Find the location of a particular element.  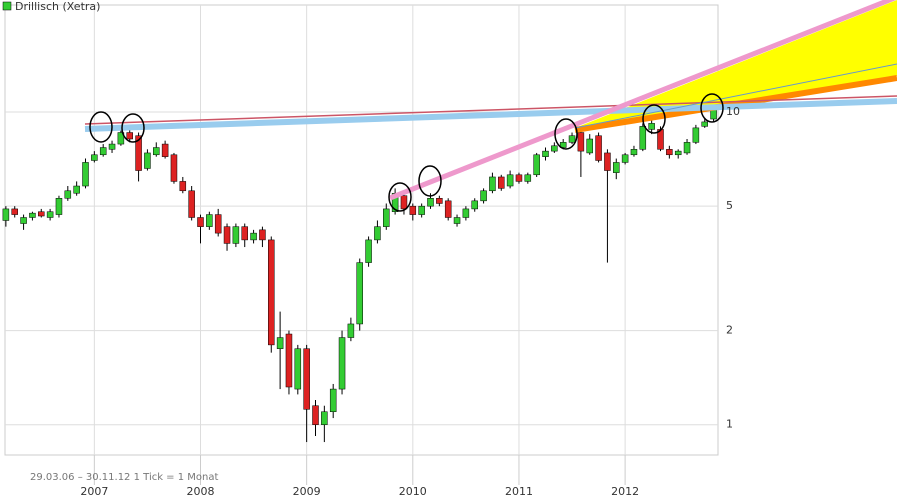

y-tick-label: 2 is located at coordinates (729, 330).